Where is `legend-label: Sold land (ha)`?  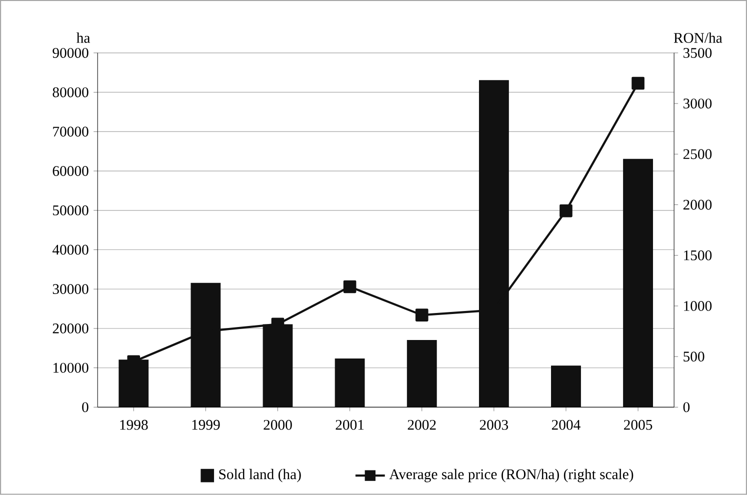
legend-label: Sold land (ha) is located at coordinates (260, 475).